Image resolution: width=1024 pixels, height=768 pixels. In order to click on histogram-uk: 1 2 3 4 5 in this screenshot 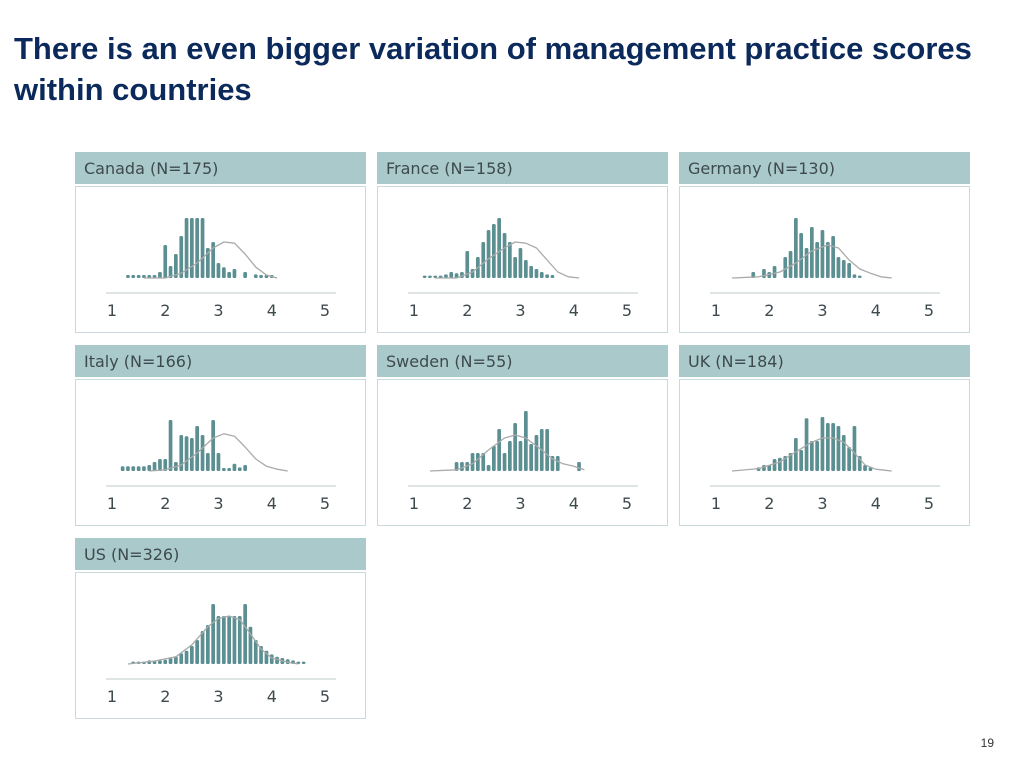, I will do `click(825, 465)`.